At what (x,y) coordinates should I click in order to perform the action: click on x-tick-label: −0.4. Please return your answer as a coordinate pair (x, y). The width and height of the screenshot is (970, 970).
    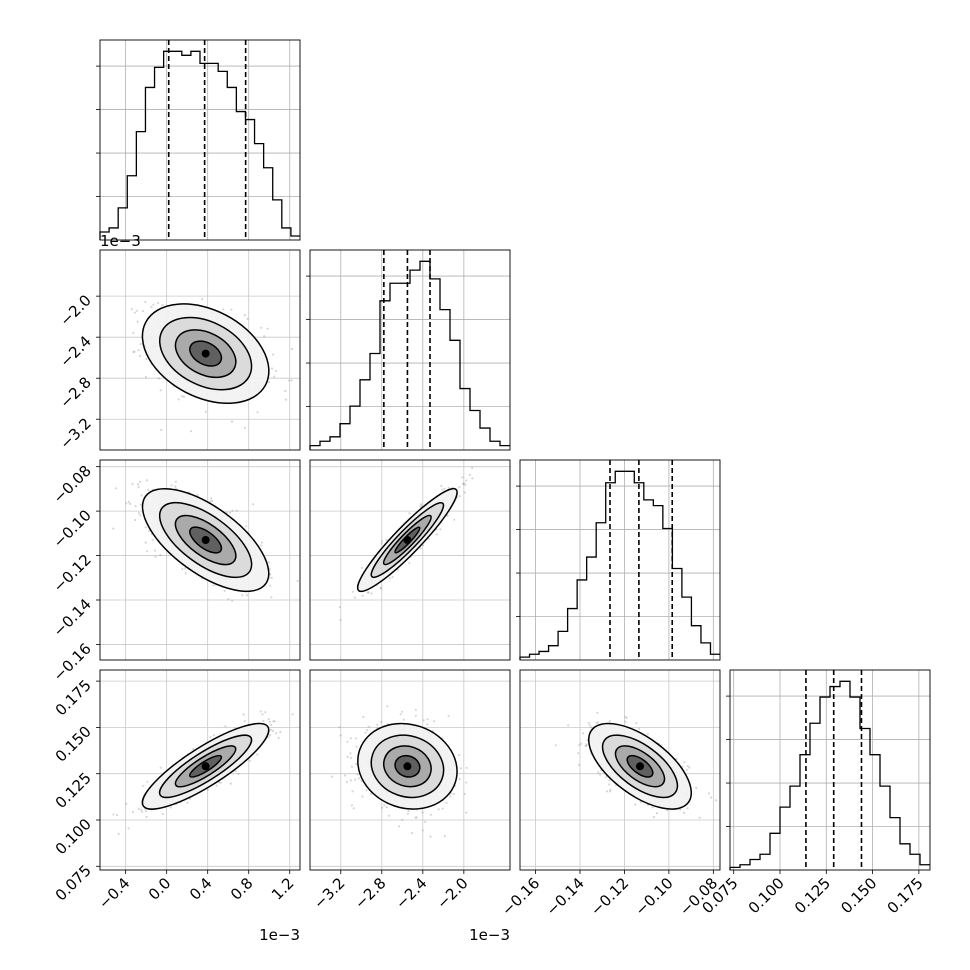
    Looking at the image, I should click on (114, 893).